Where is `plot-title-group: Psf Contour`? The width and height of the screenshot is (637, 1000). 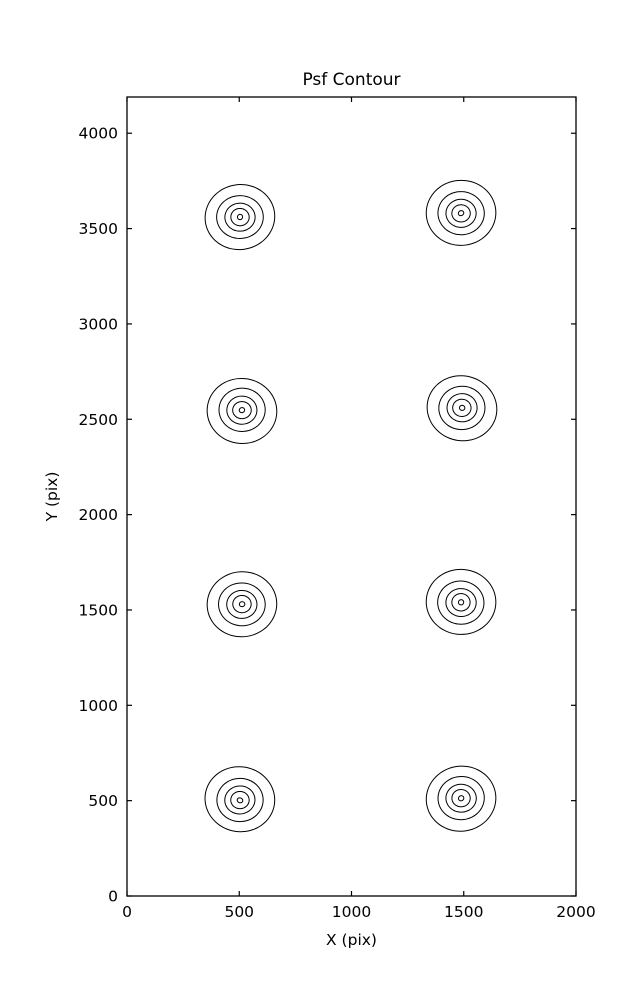
plot-title-group: Psf Contour is located at coordinates (351, 80).